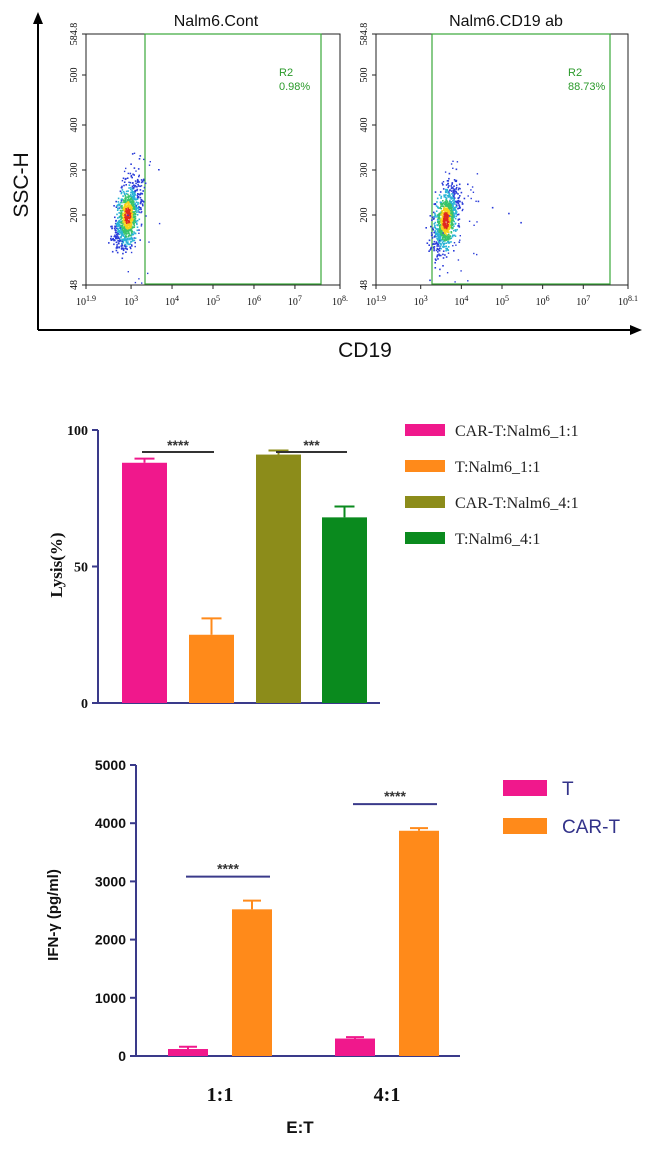  I want to click on x-tick-label: 108., so click(340, 301).